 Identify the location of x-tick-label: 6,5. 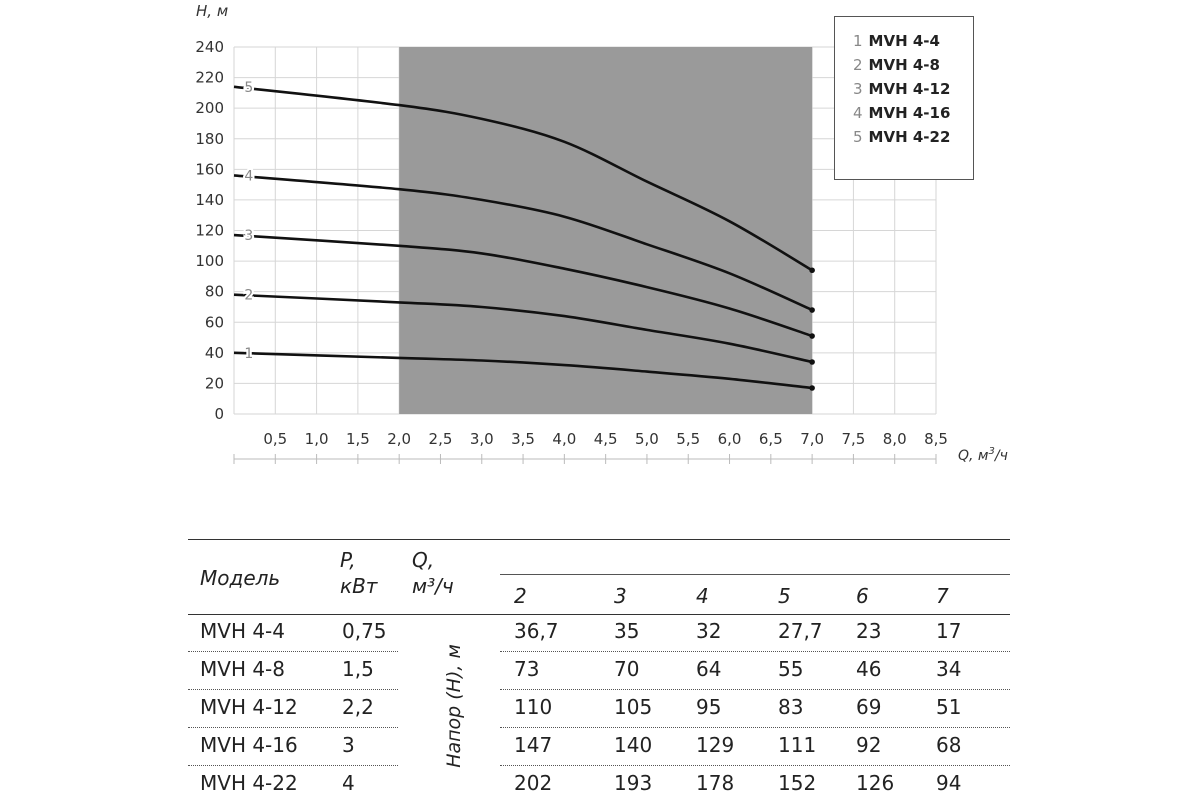
(771, 439).